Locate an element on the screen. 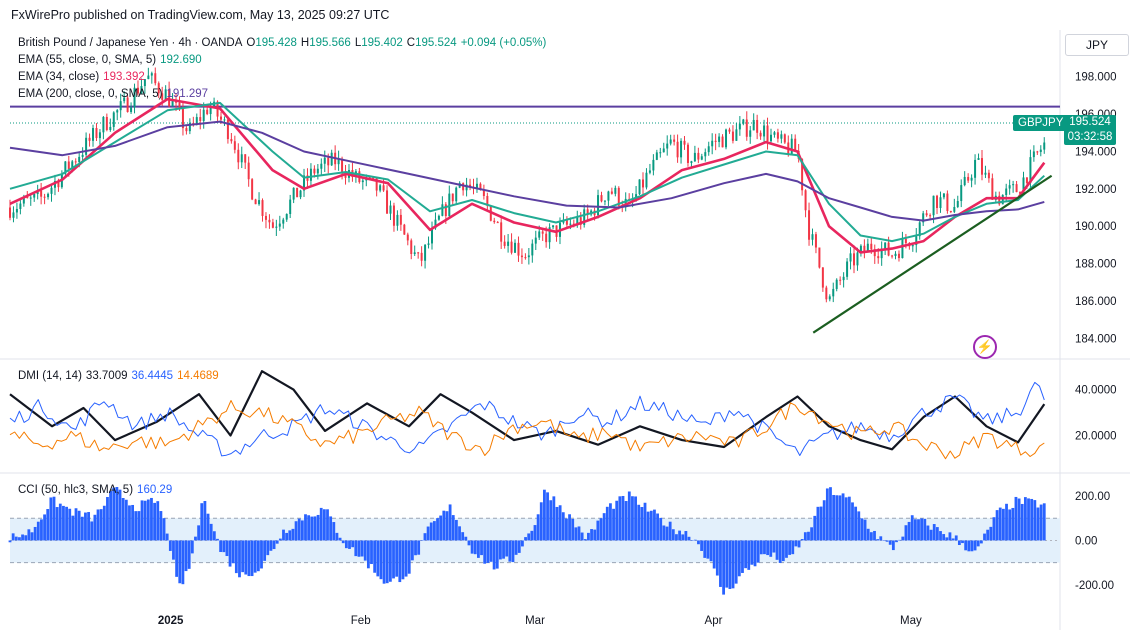 This screenshot has width=1130, height=630. currency-label: JPY is located at coordinates (1097, 45).